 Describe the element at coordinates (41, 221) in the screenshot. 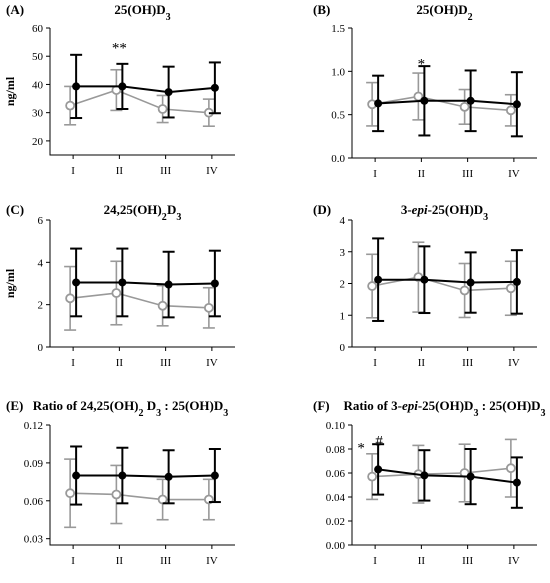

I see `y-tick-label: 6` at that location.